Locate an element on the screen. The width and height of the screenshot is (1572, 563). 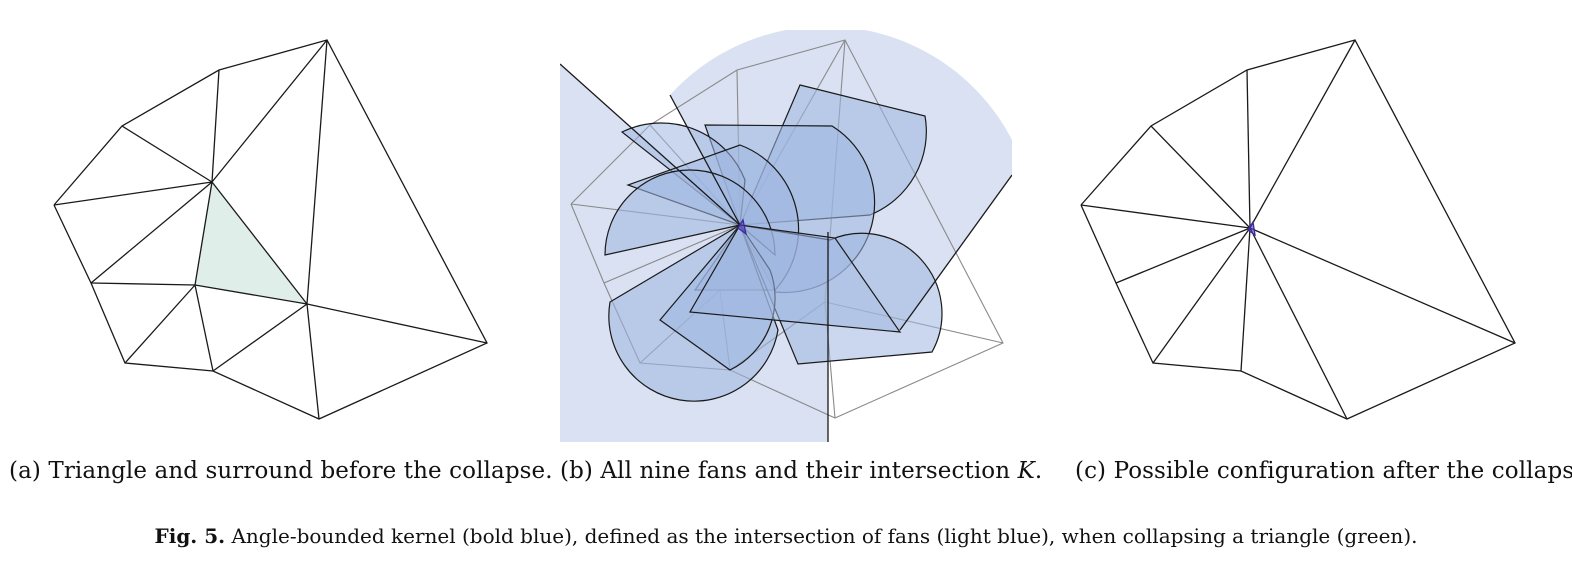
kernel-K is located at coordinates (742, 227).